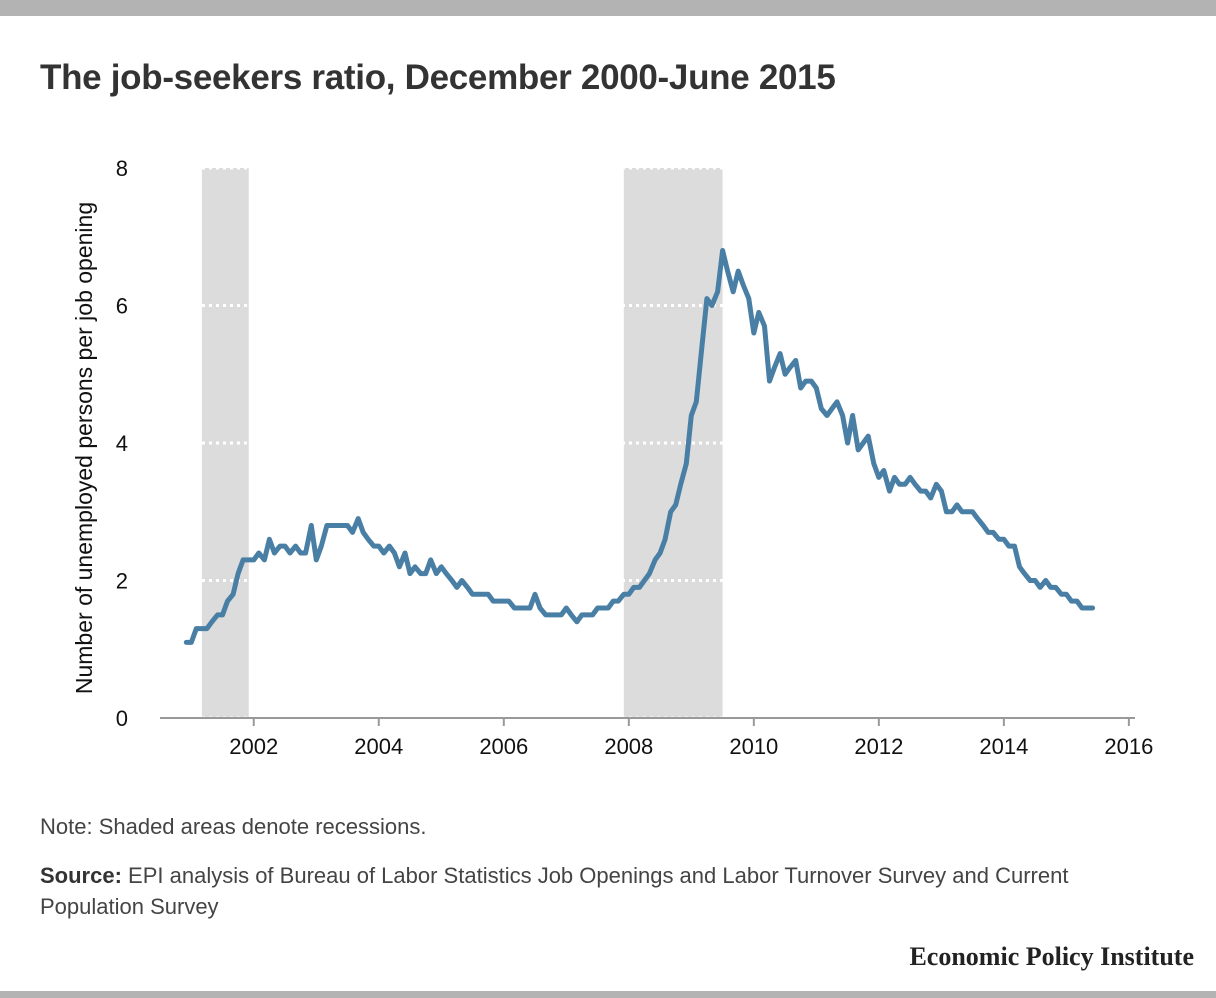  Describe the element at coordinates (378, 746) in the screenshot. I see `x-tick-label-2004: 2004` at that location.